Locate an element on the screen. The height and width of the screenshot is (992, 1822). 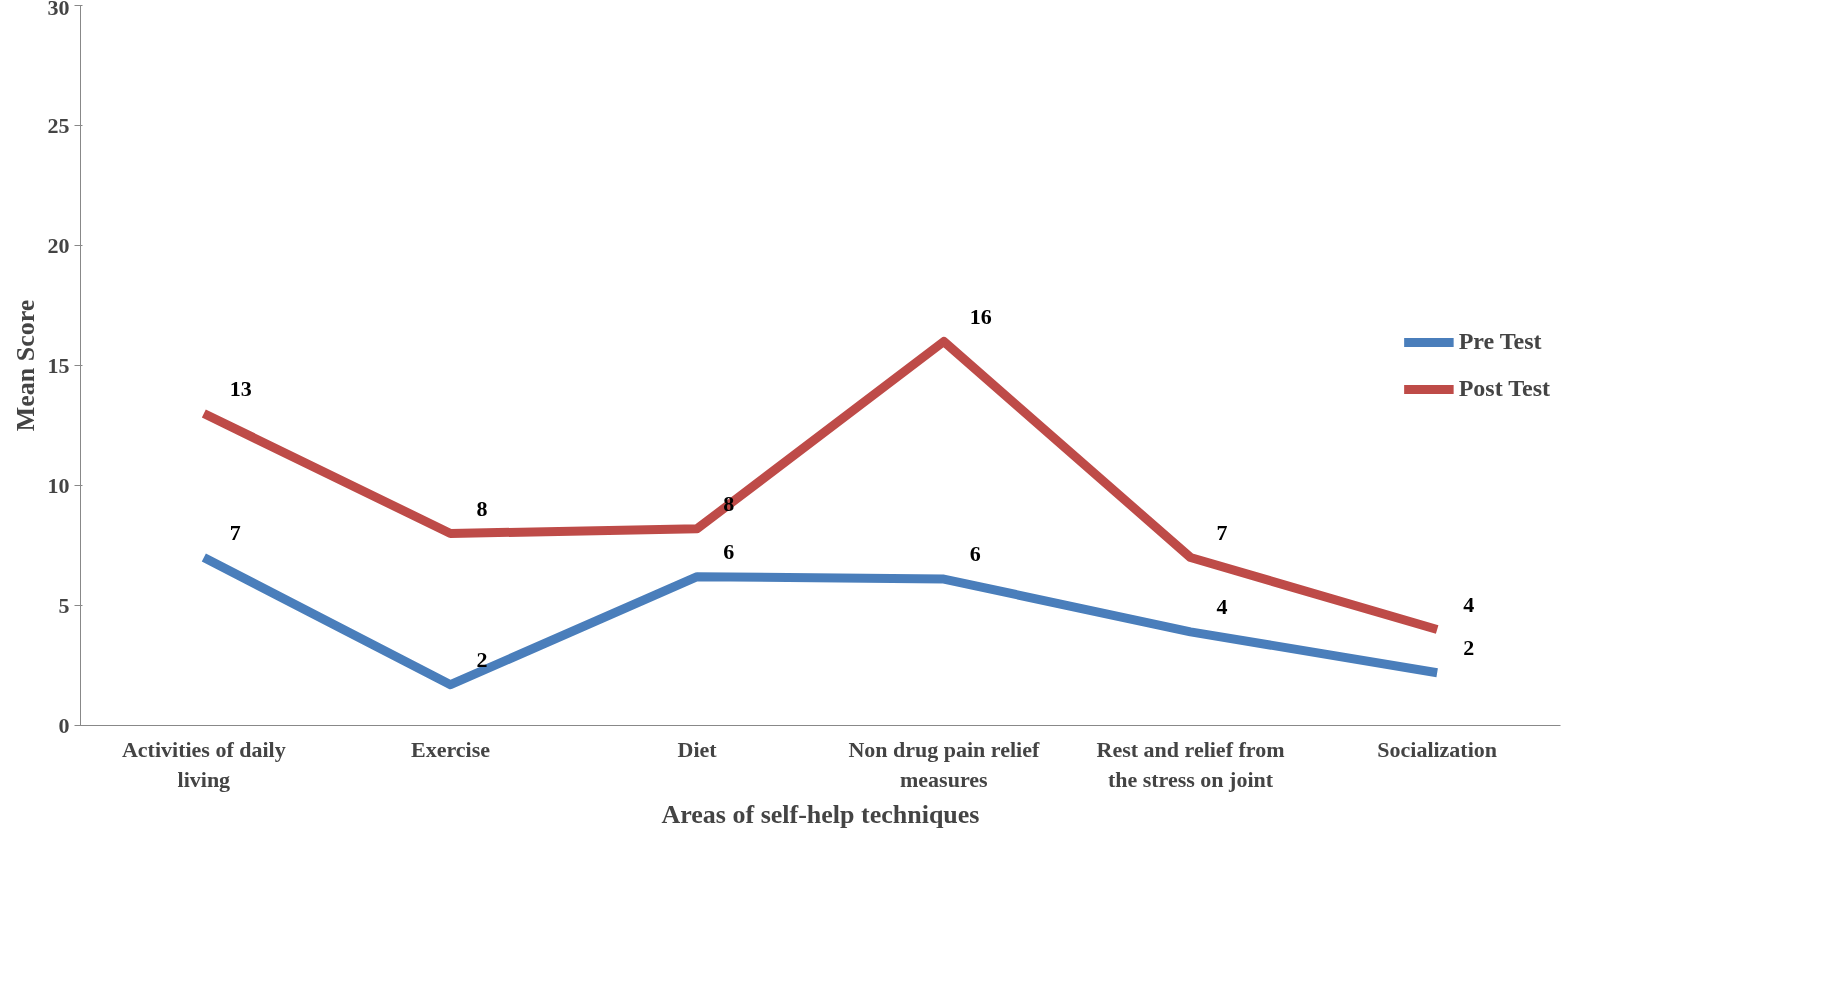
x-tick-label: Non drug pain relief measures is located at coordinates (944, 764).